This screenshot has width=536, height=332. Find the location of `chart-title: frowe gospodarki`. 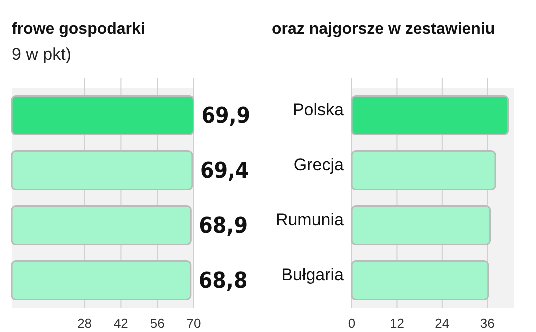

chart-title: frowe gospodarki is located at coordinates (79, 29).